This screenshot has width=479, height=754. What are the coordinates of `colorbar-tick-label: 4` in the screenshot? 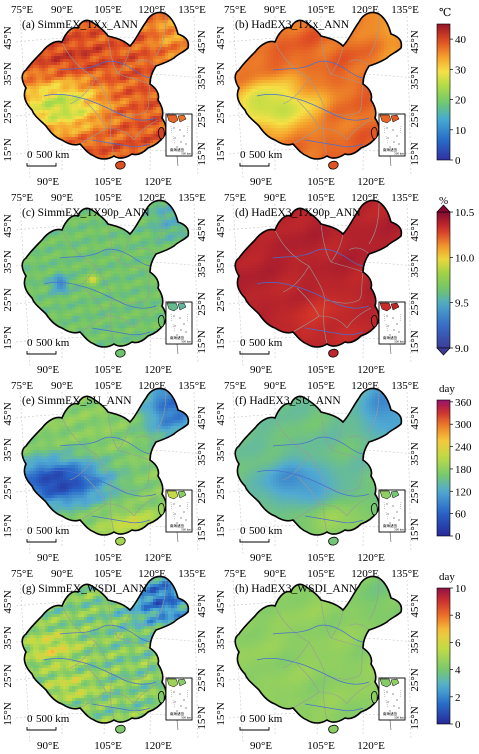 It's located at (458, 671).